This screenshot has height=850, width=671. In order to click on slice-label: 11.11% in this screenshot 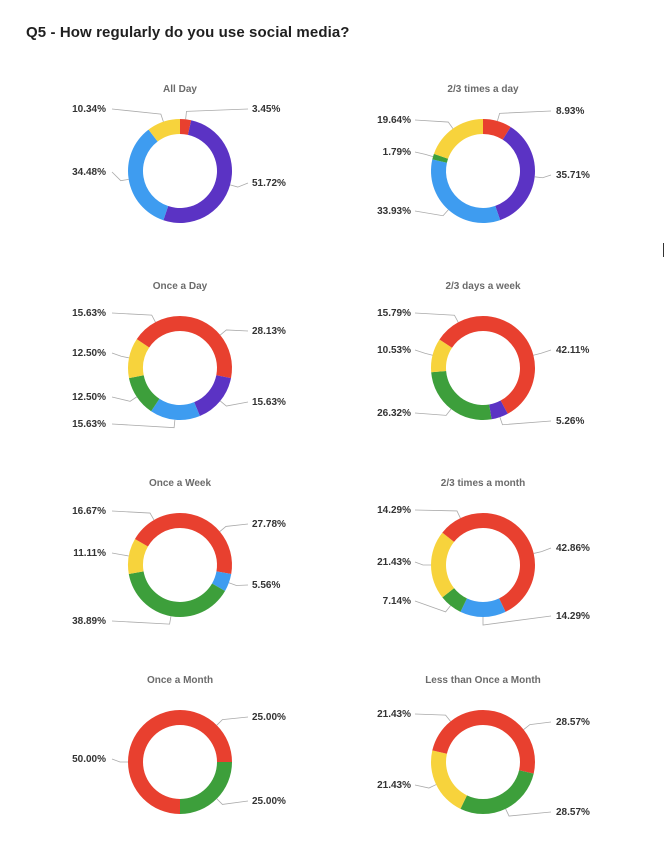, I will do `click(89, 553)`.